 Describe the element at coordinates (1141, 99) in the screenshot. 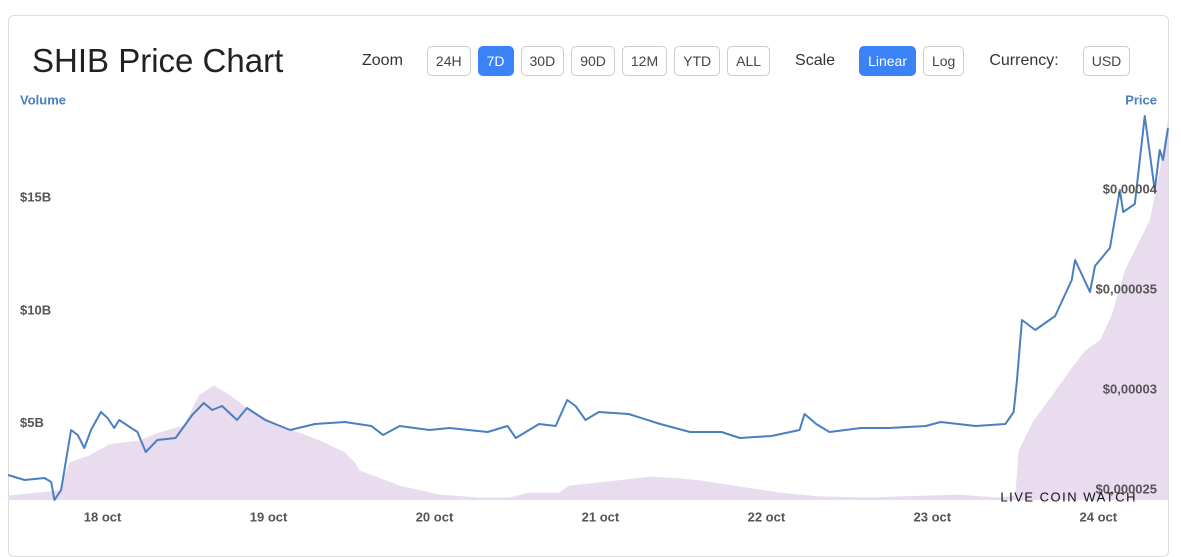

I see `y2-axis-label: Price` at that location.